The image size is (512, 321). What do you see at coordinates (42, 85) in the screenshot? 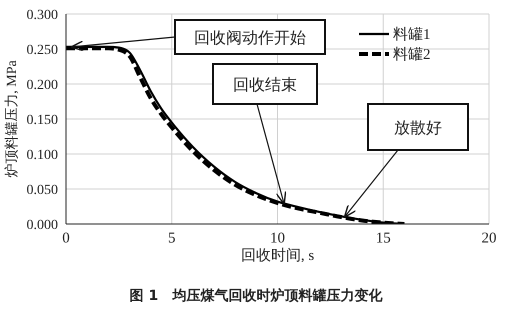
I see `y-tick-label: 0.200` at bounding box center [42, 85].